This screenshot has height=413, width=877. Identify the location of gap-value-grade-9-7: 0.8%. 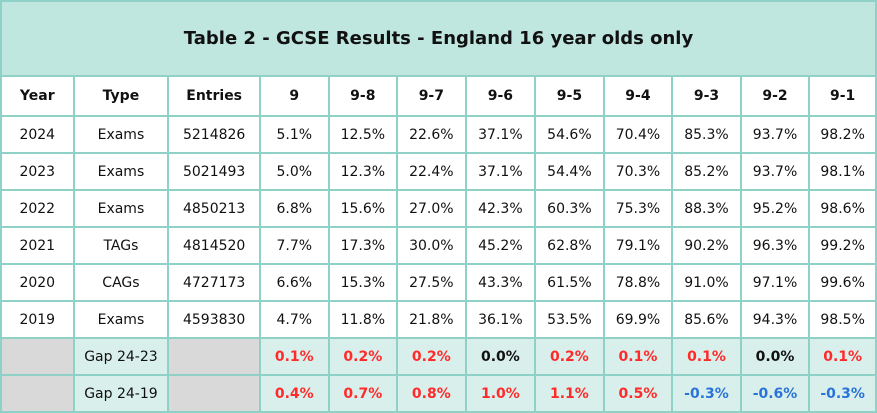
(431, 393).